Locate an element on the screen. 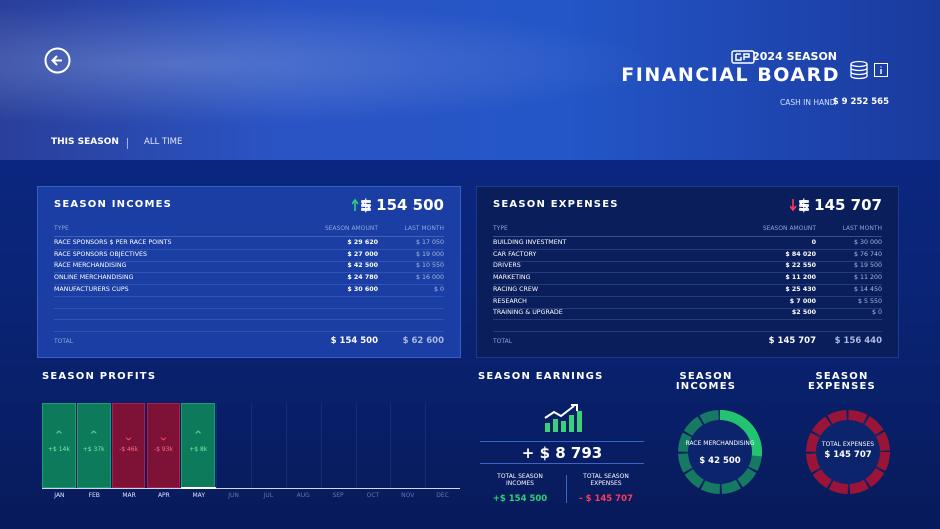 The height and width of the screenshot is (529, 940). separator is located at coordinates (562, 463).